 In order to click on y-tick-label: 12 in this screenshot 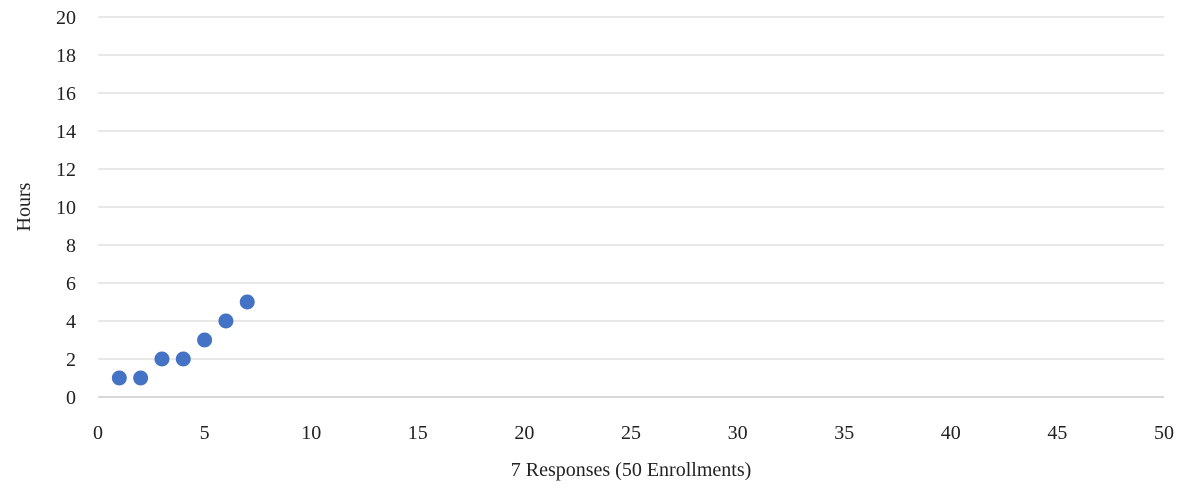, I will do `click(66, 170)`.